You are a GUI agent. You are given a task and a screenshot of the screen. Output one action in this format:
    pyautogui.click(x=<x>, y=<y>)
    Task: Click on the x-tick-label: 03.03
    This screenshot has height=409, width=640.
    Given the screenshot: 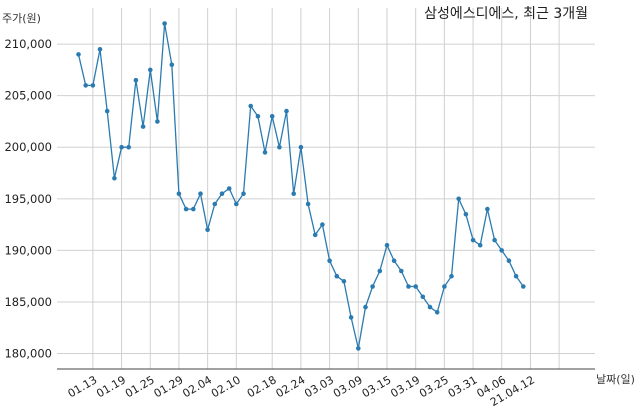 What is the action you would take?
    pyautogui.click(x=319, y=386)
    